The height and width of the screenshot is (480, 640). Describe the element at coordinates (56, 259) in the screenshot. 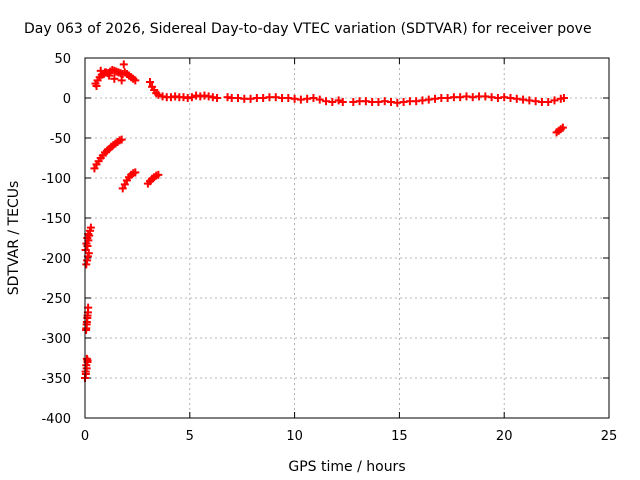

I see `y-tick-label: -200` at that location.